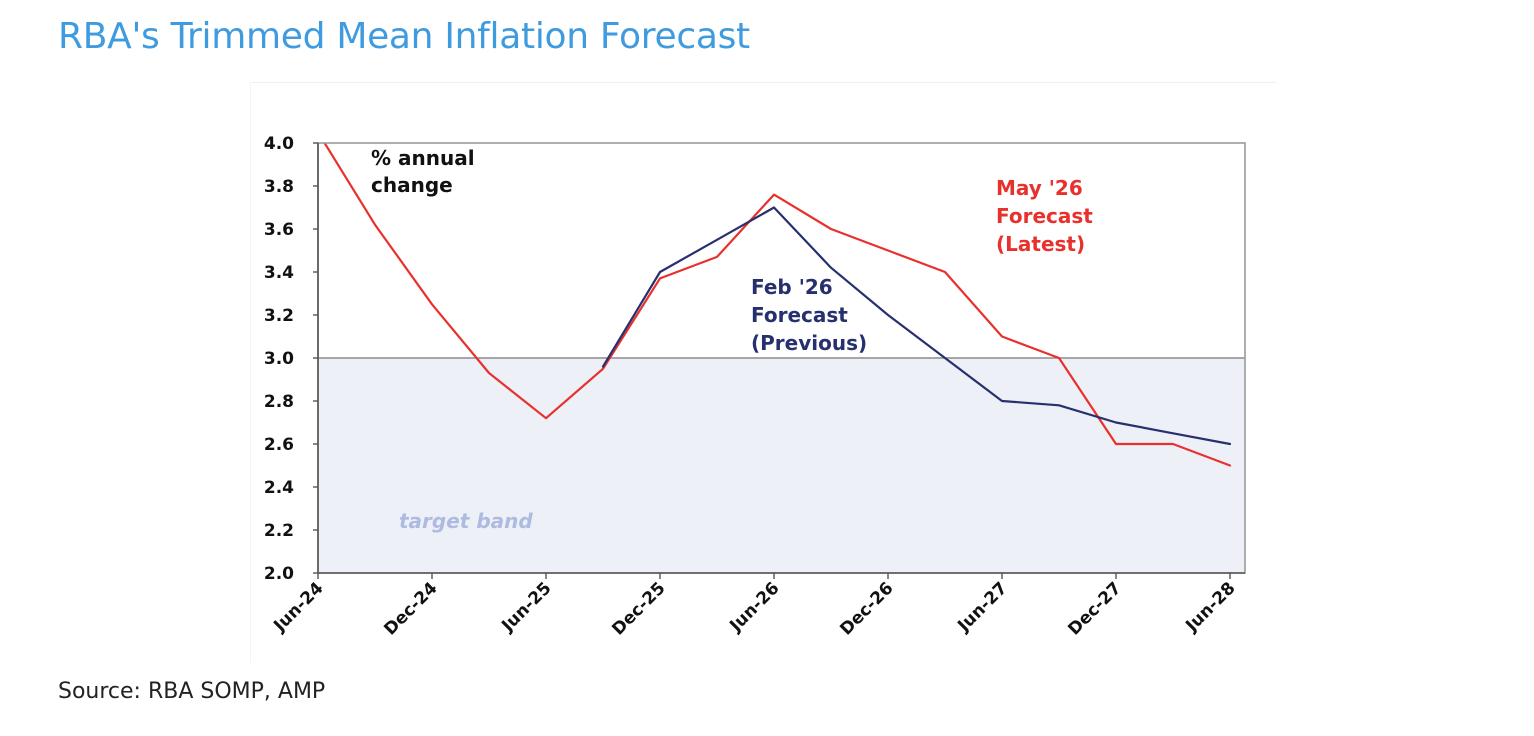 Image resolution: width=1534 pixels, height=736 pixels. What do you see at coordinates (809, 343) in the screenshot?
I see `feb-forecast-label-line3: (Previous)` at bounding box center [809, 343].